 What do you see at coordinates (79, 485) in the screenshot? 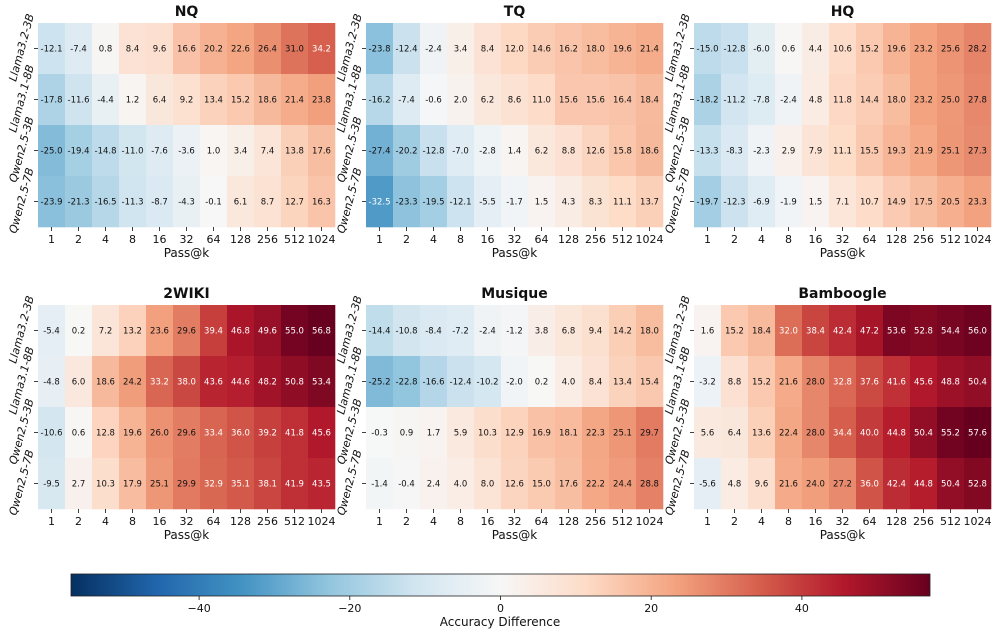
I see `cell-value-label: 2.7` at bounding box center [79, 485].